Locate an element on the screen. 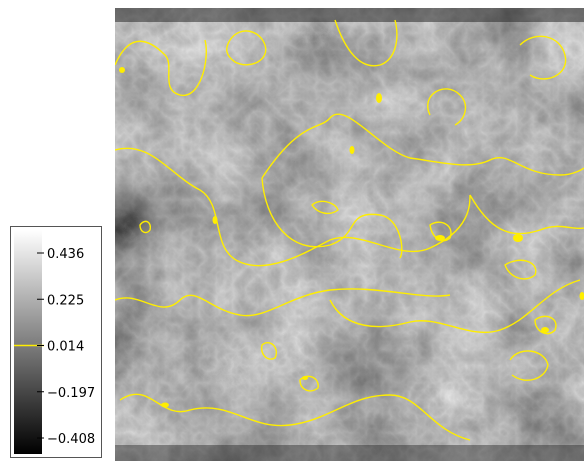 The width and height of the screenshot is (584, 461). top-edge-band is located at coordinates (349, 15).